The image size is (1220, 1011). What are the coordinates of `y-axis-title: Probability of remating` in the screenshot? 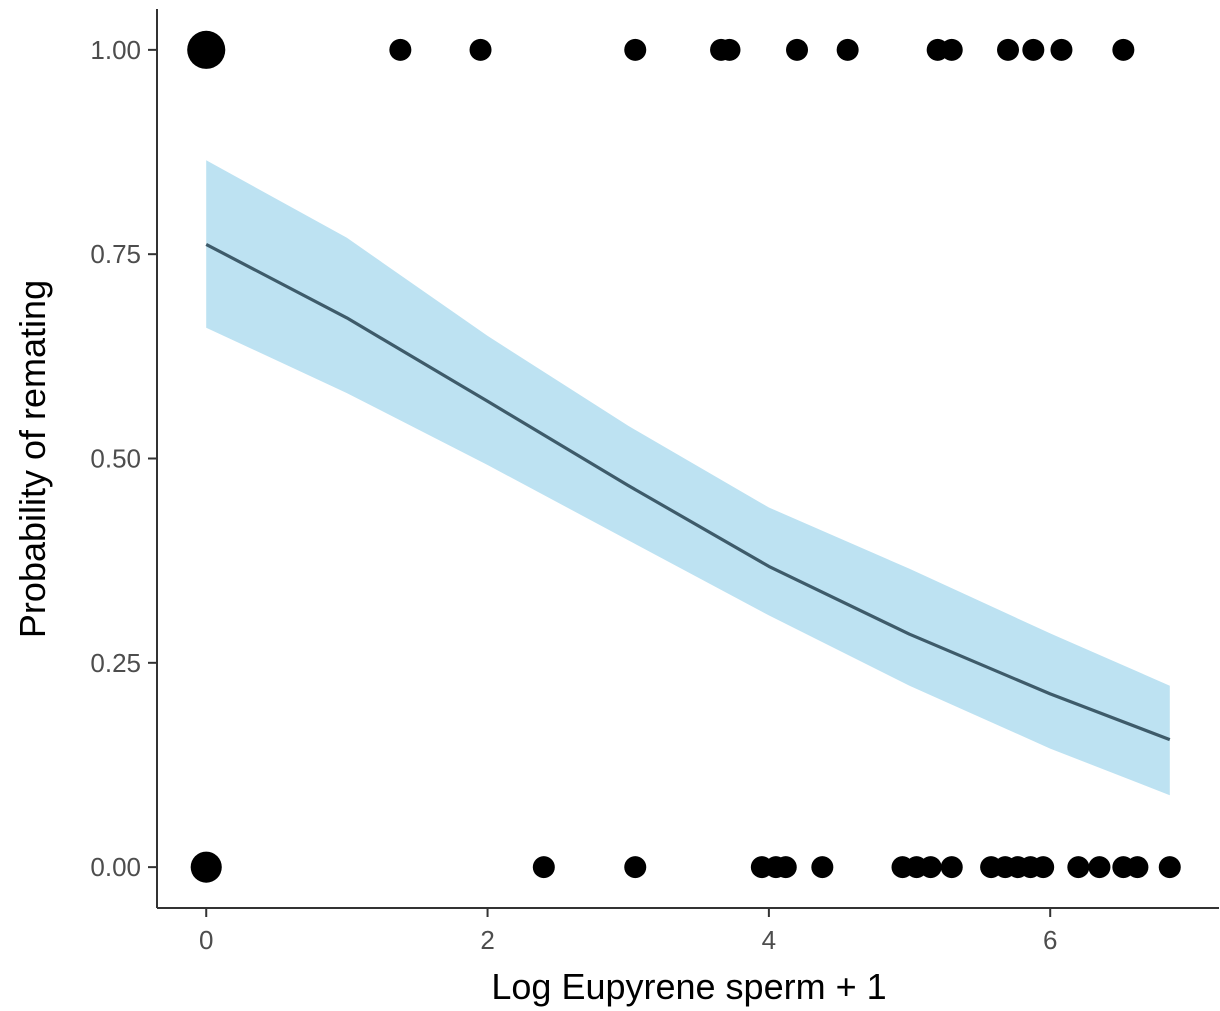 It's located at (32, 459).